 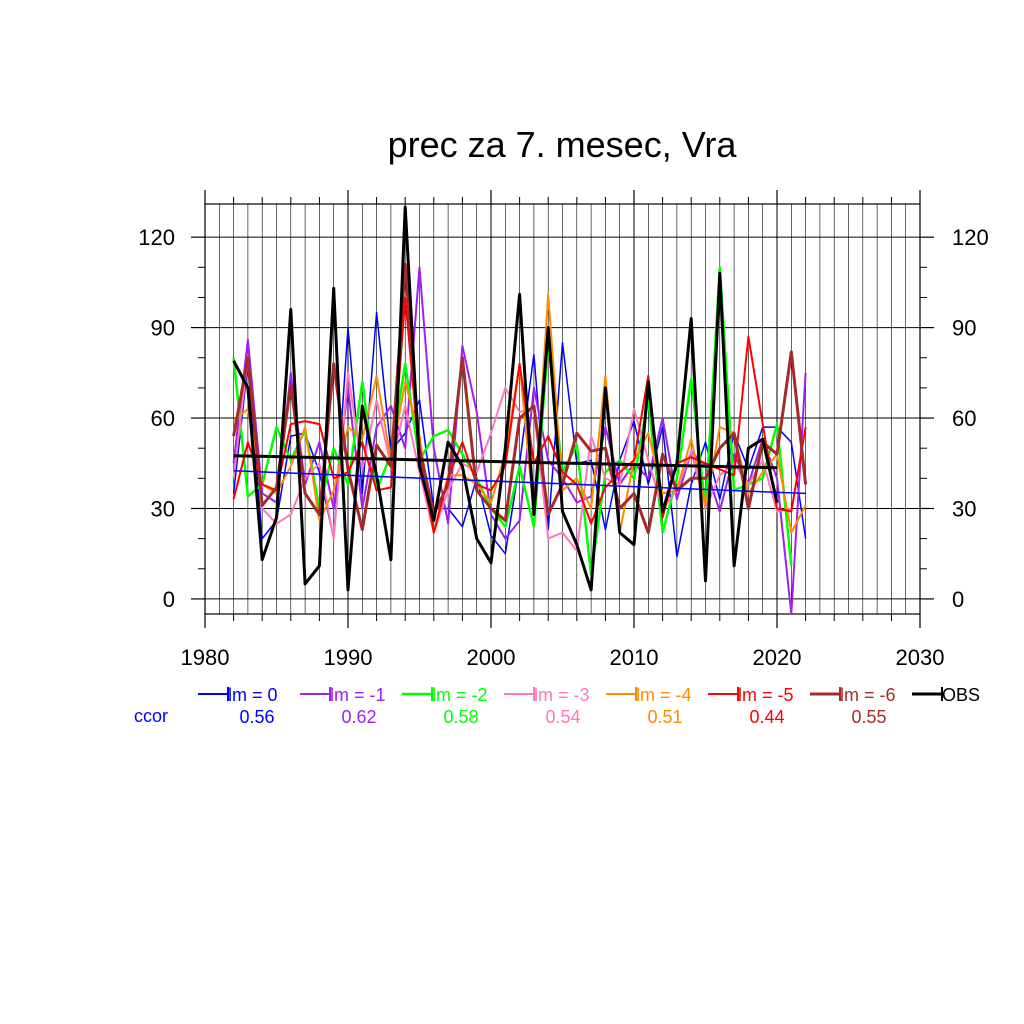 I want to click on legend-label: OBS, so click(x=961, y=695).